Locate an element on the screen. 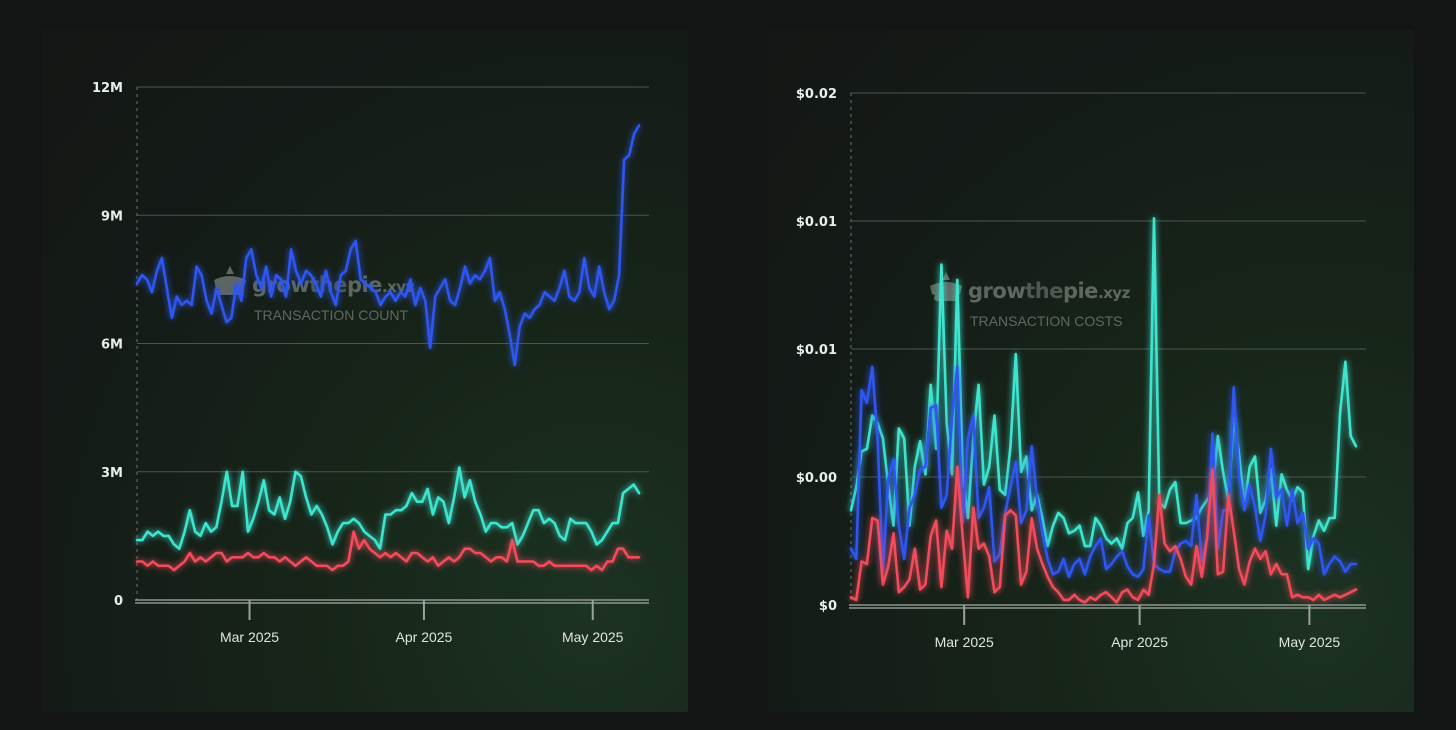  watermark: growthepie.xyz TRANSACTION COSTS is located at coordinates (1030, 300).